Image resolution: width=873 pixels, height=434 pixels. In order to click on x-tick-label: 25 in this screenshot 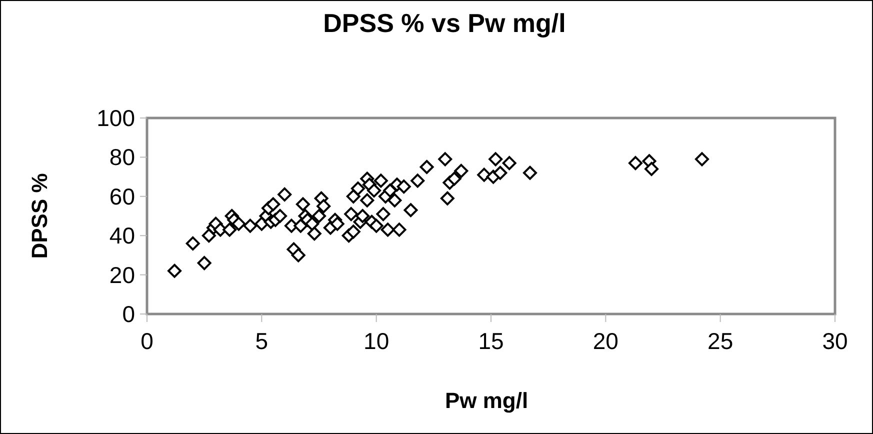, I will do `click(721, 341)`.